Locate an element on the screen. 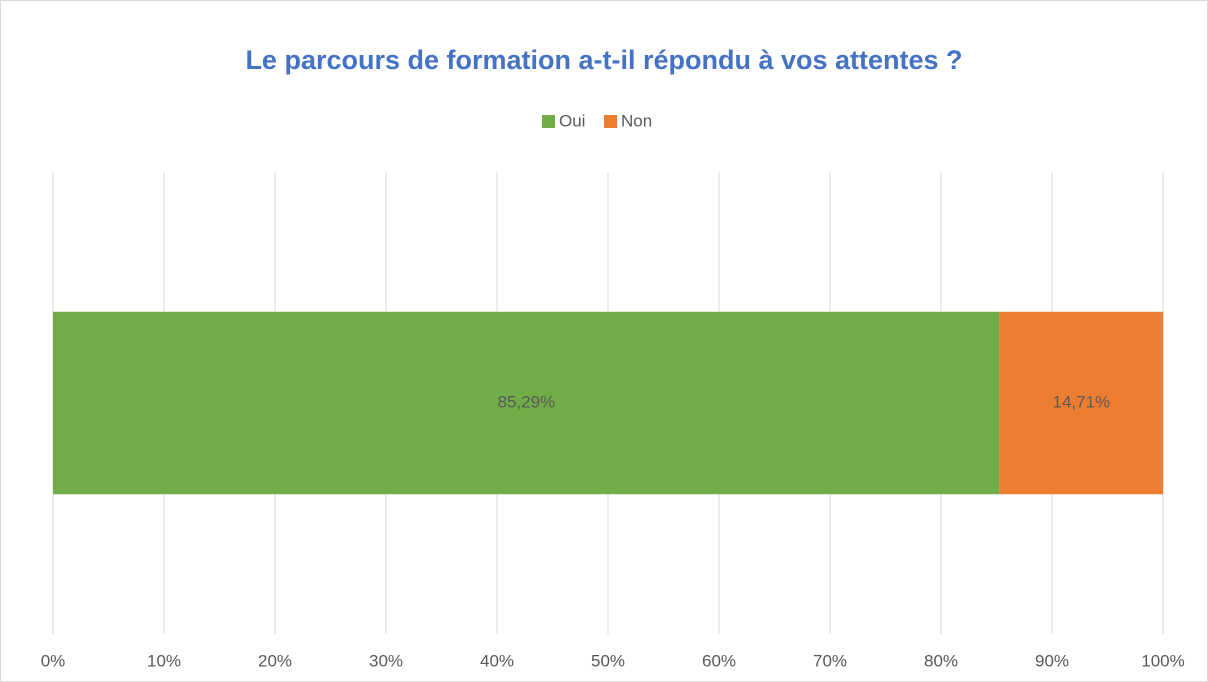 The height and width of the screenshot is (682, 1208). legend-label: Oui is located at coordinates (572, 120).